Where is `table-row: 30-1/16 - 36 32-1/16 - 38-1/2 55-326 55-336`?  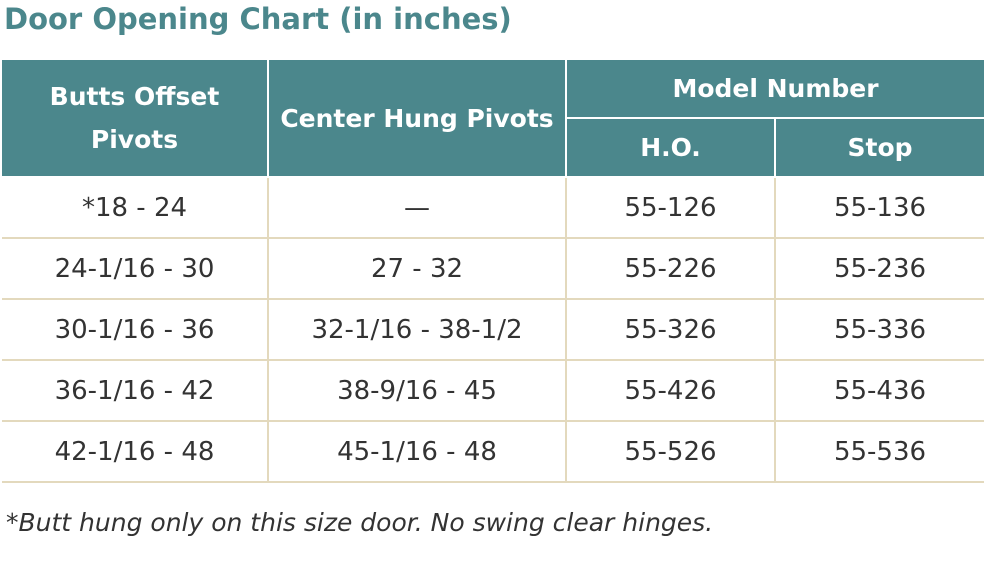 table-row: 30-1/16 - 36 32-1/16 - 38-1/2 55-326 55-336 is located at coordinates (493, 330).